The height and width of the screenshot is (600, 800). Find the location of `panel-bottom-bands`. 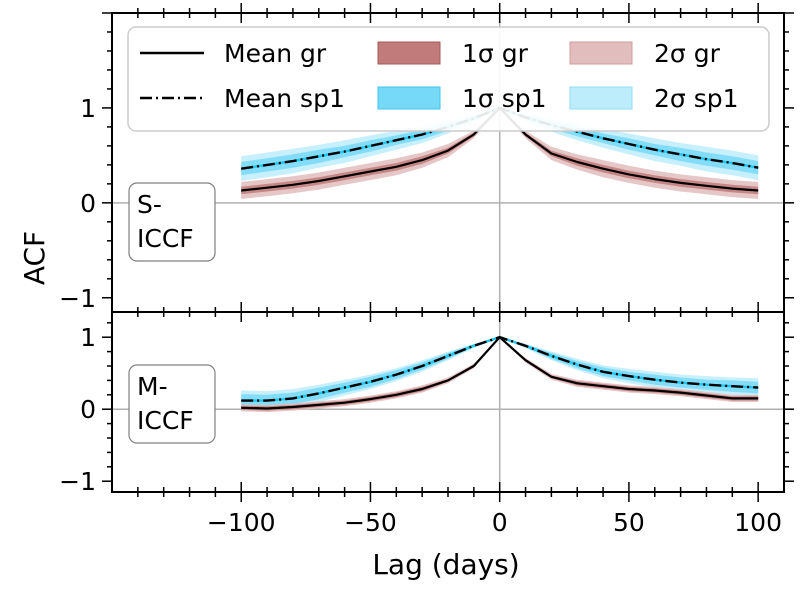

panel-bottom-bands is located at coordinates (500, 375).